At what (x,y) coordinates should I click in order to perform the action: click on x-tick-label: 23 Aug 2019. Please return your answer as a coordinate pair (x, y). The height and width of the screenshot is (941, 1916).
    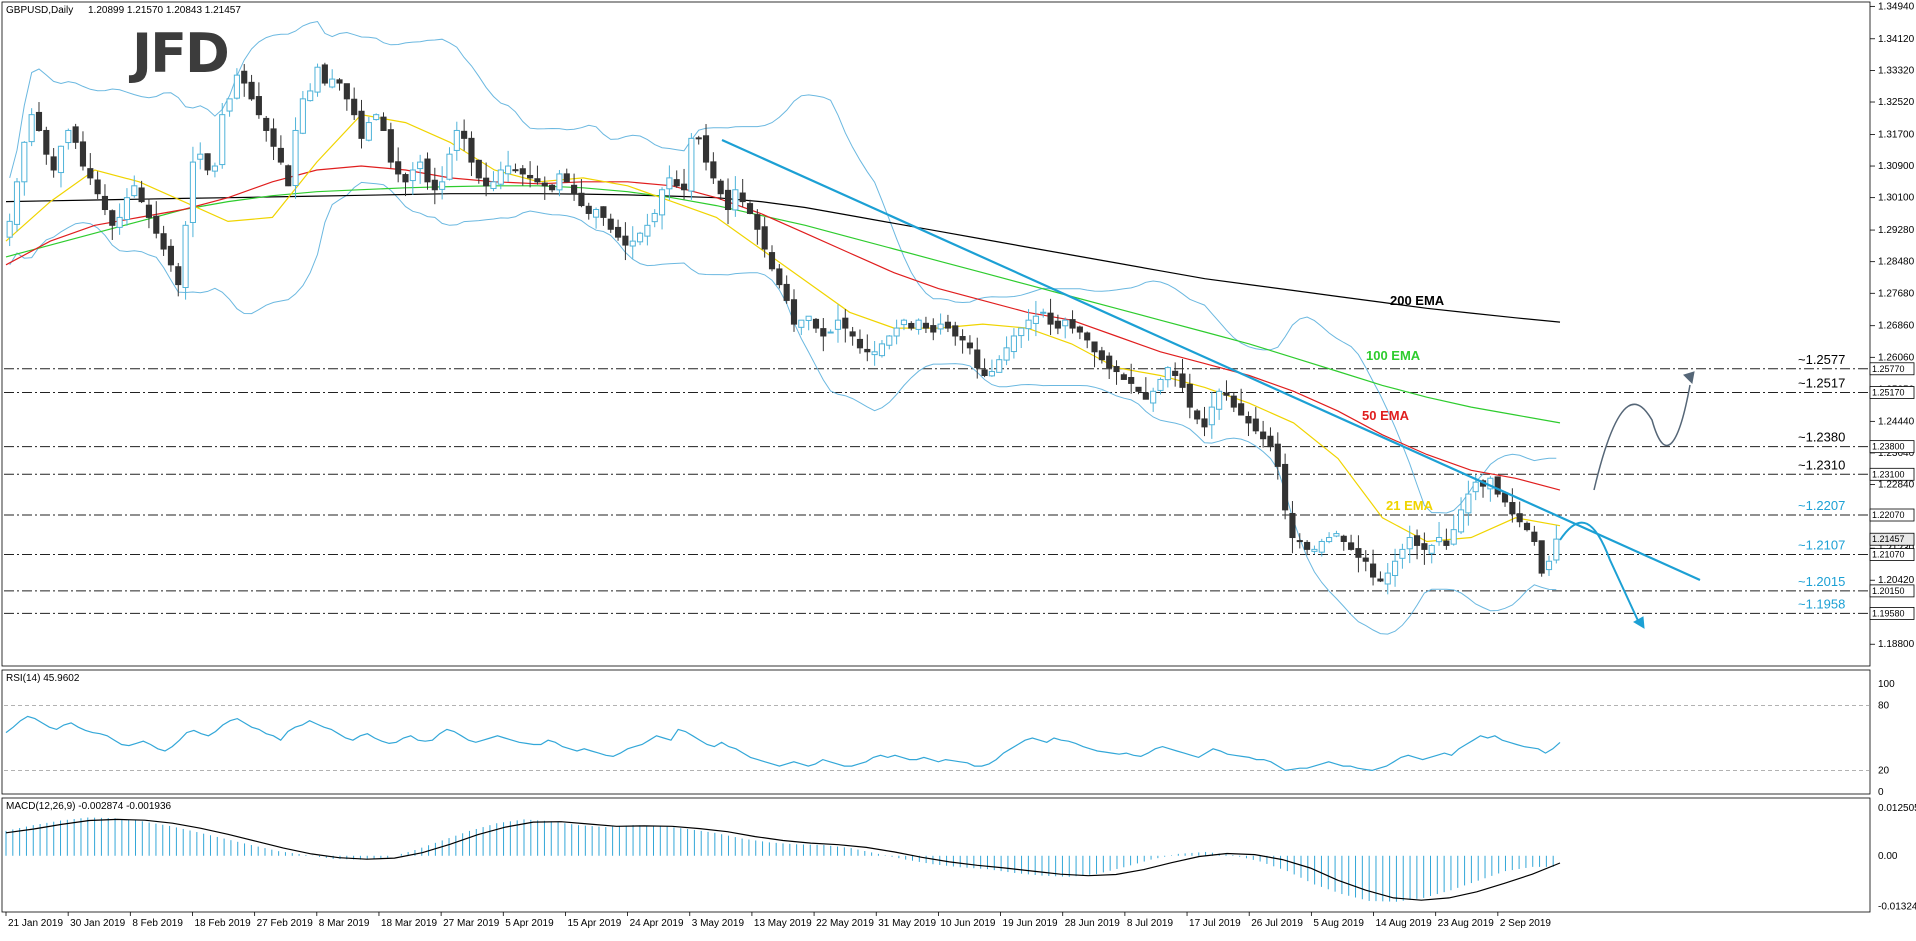
    Looking at the image, I should click on (1466, 923).